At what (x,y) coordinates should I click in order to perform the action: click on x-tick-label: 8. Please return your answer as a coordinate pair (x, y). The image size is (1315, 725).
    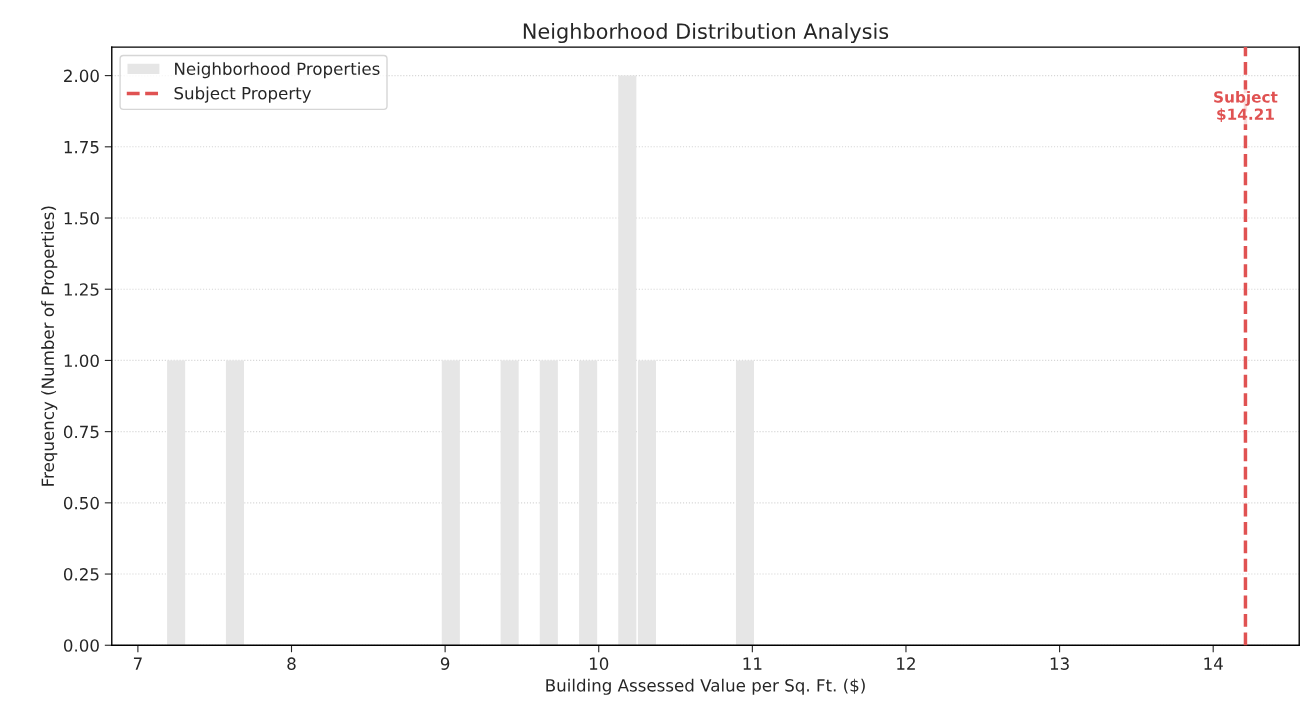
    Looking at the image, I should click on (291, 663).